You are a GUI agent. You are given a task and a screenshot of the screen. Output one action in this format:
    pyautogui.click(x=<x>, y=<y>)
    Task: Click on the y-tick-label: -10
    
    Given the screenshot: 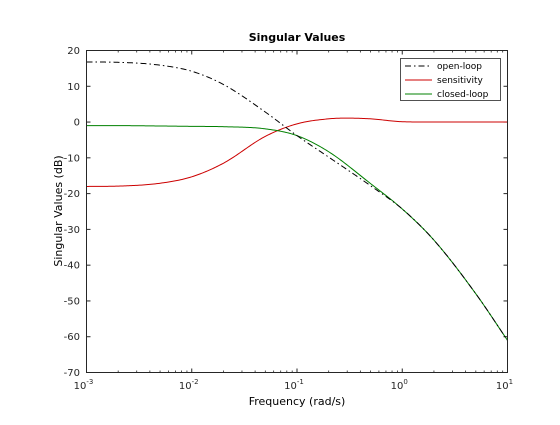 What is the action you would take?
    pyautogui.click(x=72, y=158)
    